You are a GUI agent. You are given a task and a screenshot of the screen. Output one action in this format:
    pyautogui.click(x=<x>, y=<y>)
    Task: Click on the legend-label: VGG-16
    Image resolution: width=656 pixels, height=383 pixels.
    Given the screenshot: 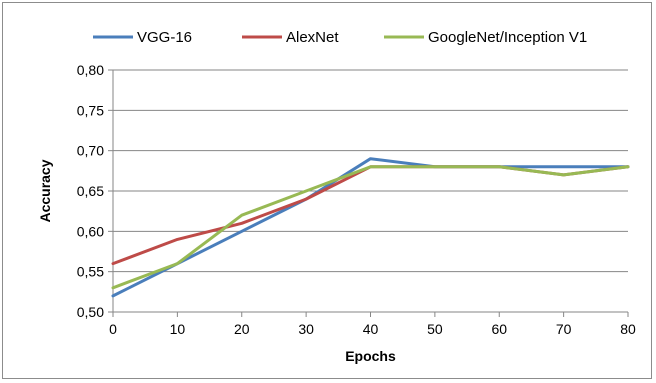 What is the action you would take?
    pyautogui.click(x=164, y=37)
    